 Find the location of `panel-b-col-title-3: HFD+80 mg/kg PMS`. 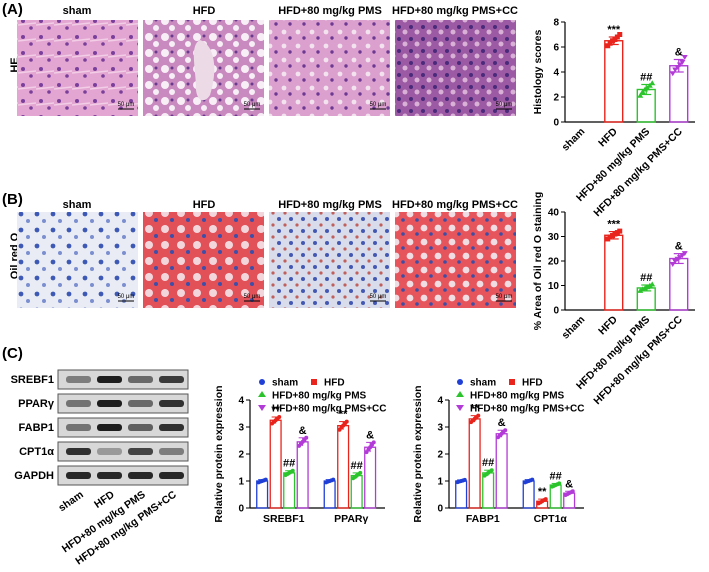

panel-b-col-title-3: HFD+80 mg/kg PMS is located at coordinates (330, 205).